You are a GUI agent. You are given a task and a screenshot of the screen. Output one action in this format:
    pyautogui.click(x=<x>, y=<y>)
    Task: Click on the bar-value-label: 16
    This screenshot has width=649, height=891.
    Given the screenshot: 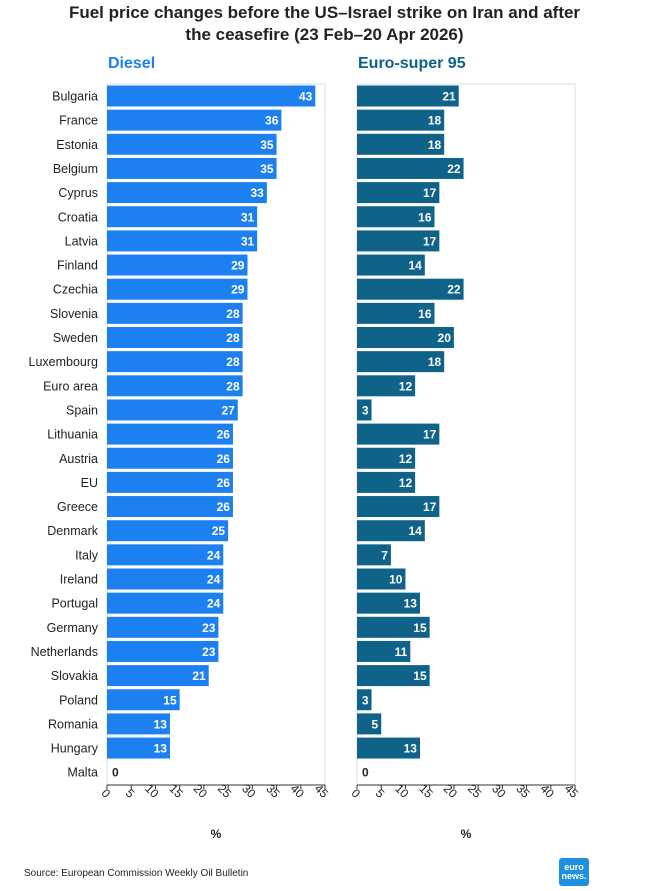 What is the action you would take?
    pyautogui.click(x=425, y=217)
    